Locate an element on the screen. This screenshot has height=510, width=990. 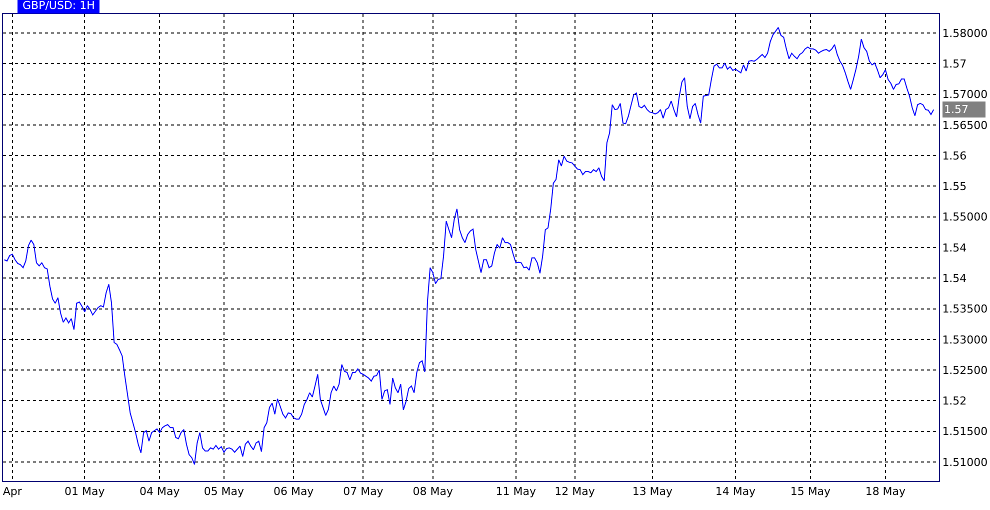
x-tick-label: 01 May is located at coordinates (85, 491).